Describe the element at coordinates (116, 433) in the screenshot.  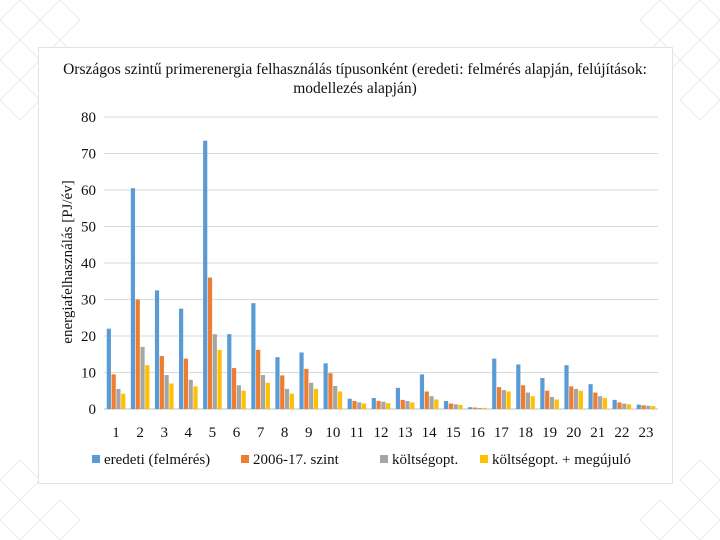
I see `x-tick-label: 1` at that location.